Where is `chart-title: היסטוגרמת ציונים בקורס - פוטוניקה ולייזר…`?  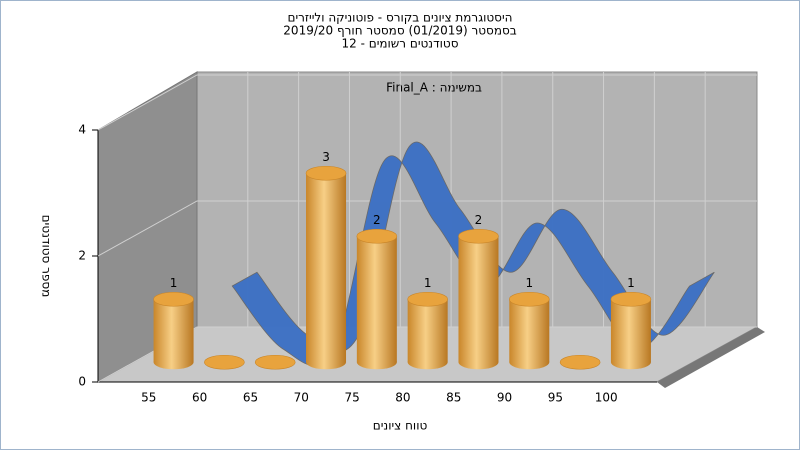
chart-title: היסטוגרמת ציונים בקורס - פוטוניקה ולייזר… is located at coordinates (399, 18).